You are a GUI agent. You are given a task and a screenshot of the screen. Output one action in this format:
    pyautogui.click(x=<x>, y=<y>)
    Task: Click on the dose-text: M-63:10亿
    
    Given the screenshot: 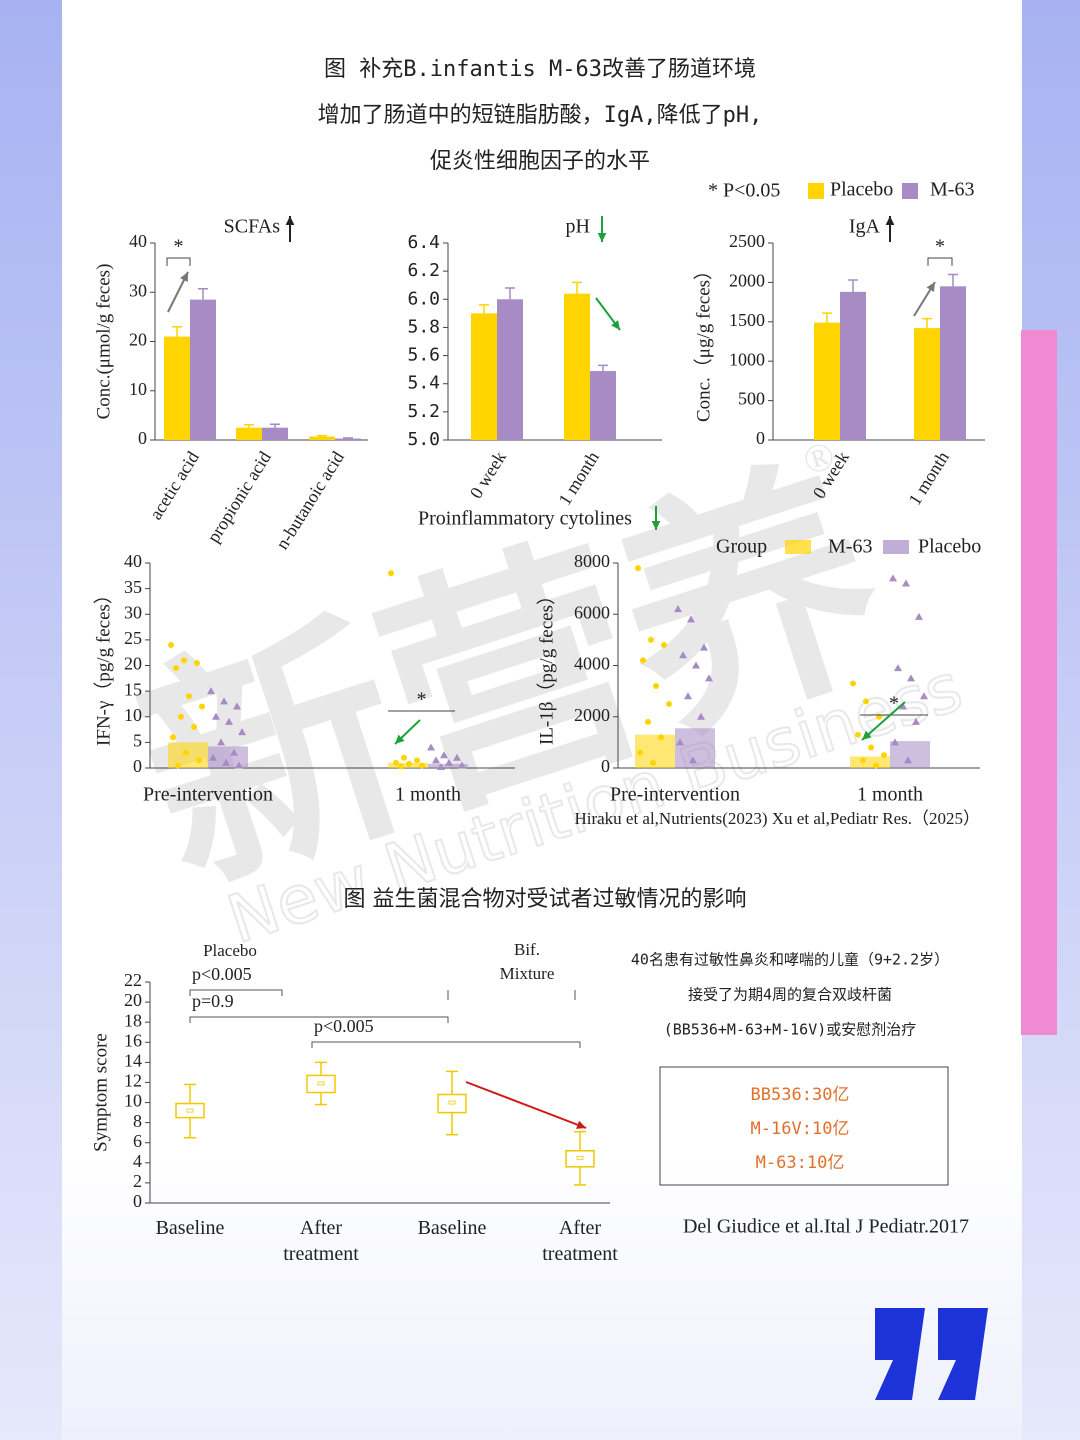 What is the action you would take?
    pyautogui.click(x=800, y=1163)
    